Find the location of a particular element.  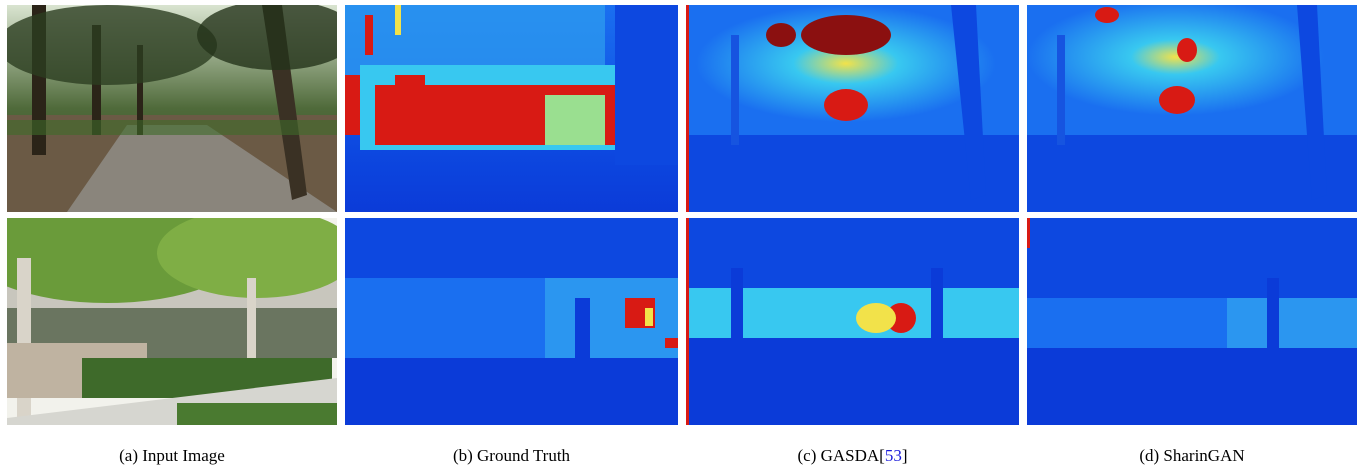

gasda-depth-row1 is located at coordinates (852, 108).